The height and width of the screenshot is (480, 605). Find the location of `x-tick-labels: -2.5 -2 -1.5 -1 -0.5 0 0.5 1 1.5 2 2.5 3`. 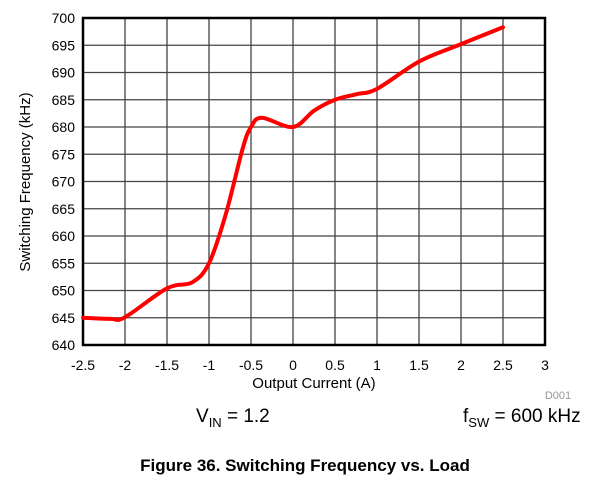

x-tick-labels: -2.5 -2 -1.5 -1 -0.5 0 0.5 1 1.5 2 2.5 3 is located at coordinates (310, 365).